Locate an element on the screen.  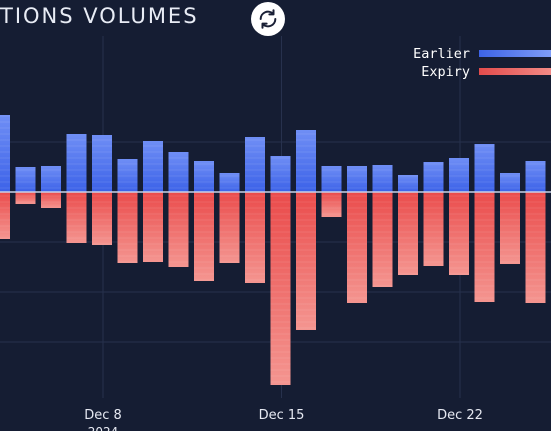
refresh-icon is located at coordinates (268, 19).